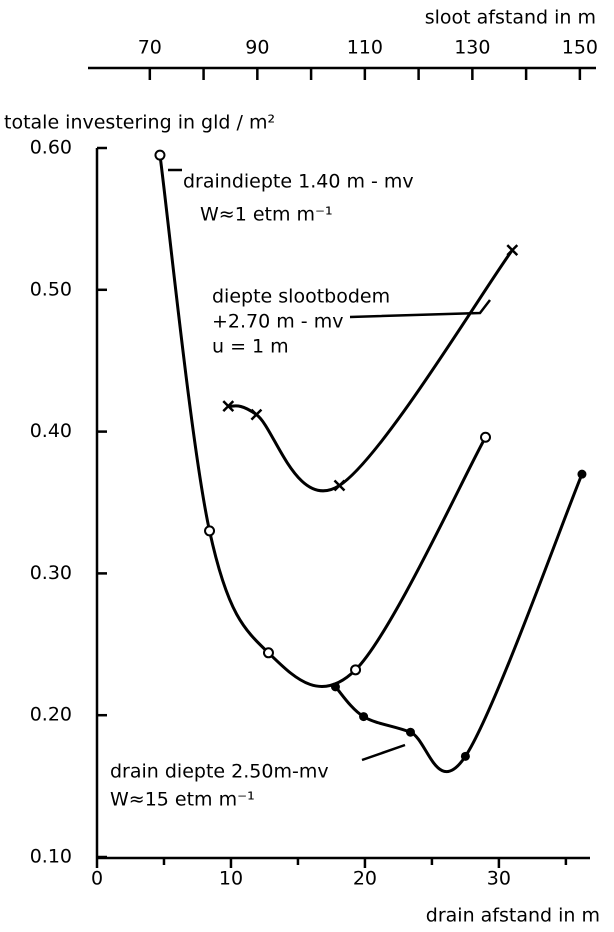 Image resolution: width=614 pixels, height=932 pixels. I want to click on annotation: u = 1 m, so click(250, 347).